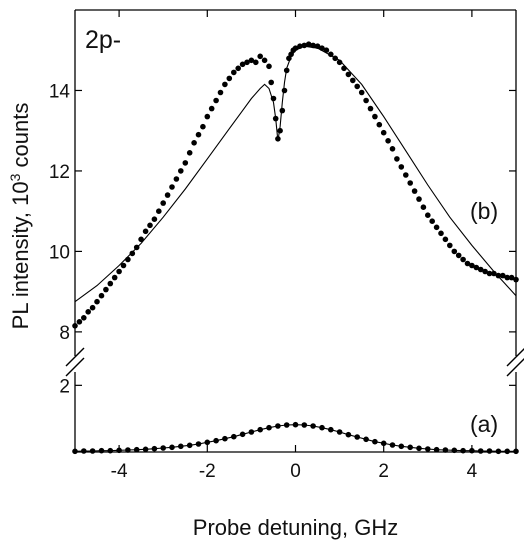 The width and height of the screenshot is (524, 541). Describe the element at coordinates (383, 471) in the screenshot. I see `x-tick-label: 2` at that location.